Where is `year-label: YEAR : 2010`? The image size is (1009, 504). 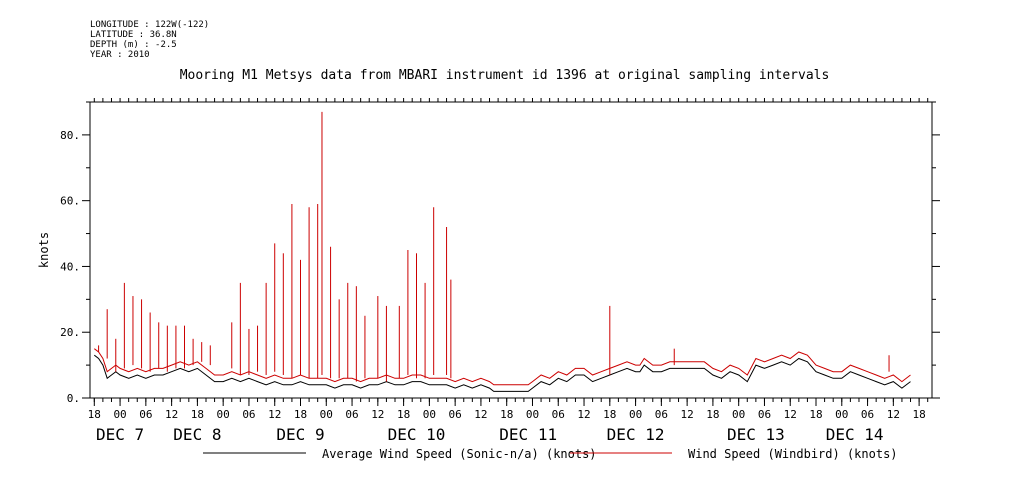
year-label: YEAR : 2010 is located at coordinates (120, 55).